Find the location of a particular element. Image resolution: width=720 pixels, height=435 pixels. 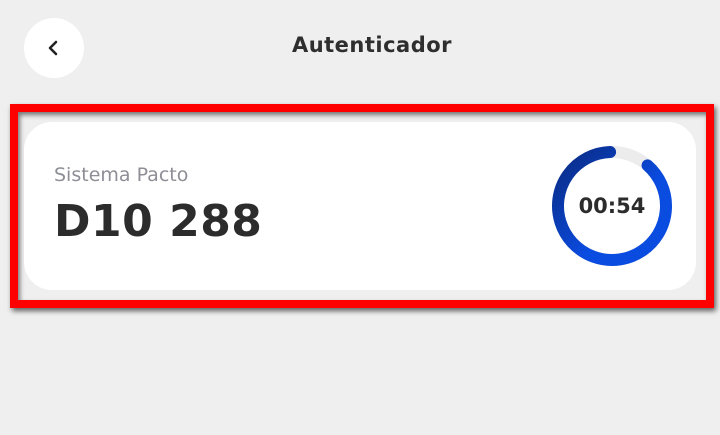

timer-progress-arc is located at coordinates (612, 206).